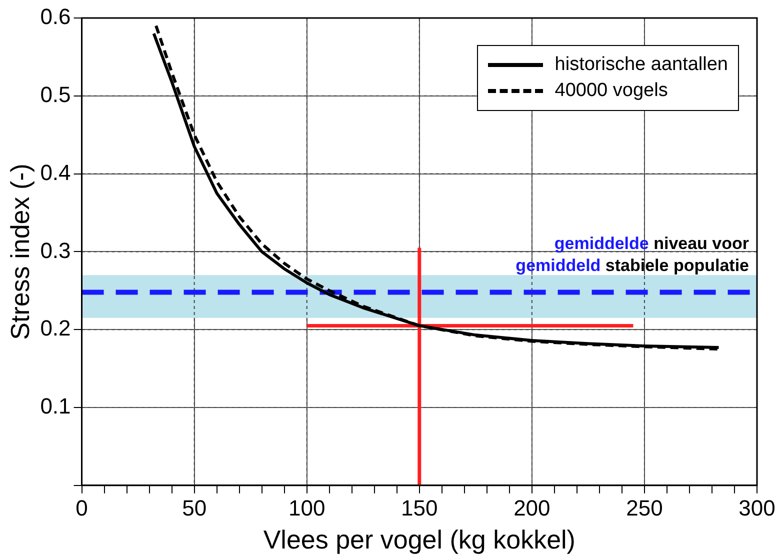 Image resolution: width=779 pixels, height=557 pixels. What do you see at coordinates (82, 508) in the screenshot?
I see `x-tick-label: 0` at bounding box center [82, 508].